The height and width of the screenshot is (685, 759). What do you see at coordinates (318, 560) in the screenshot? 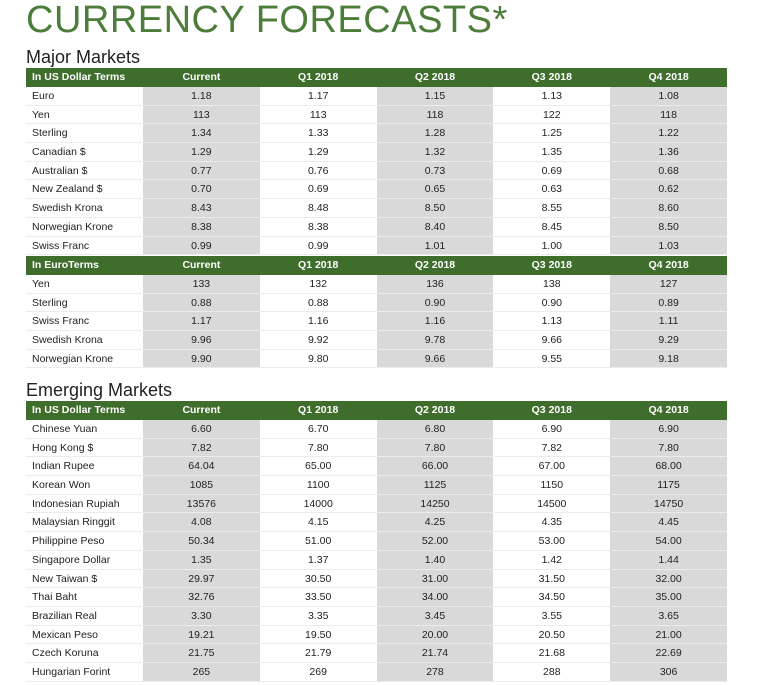
I see `value-cell: 1.37` at bounding box center [318, 560].